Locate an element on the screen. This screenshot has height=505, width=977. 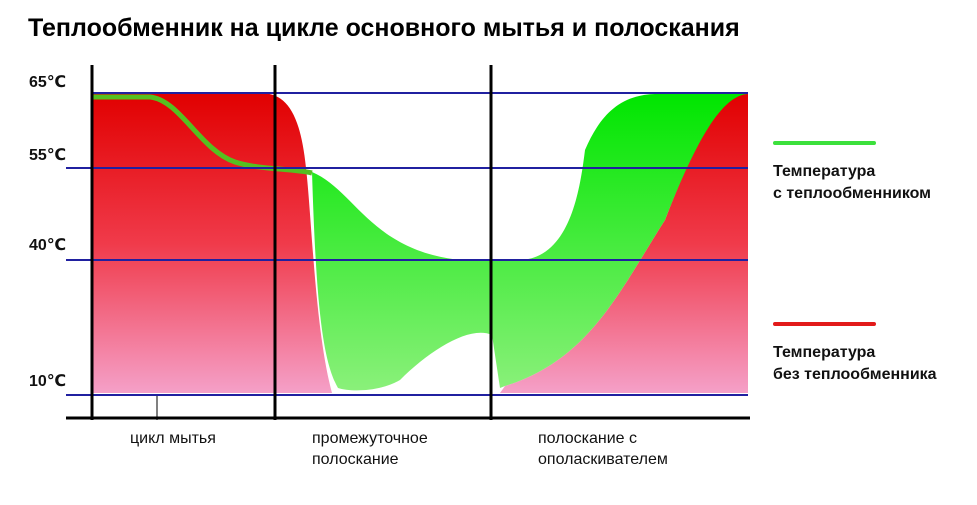
legend-swatch-green is located at coordinates (824, 143).